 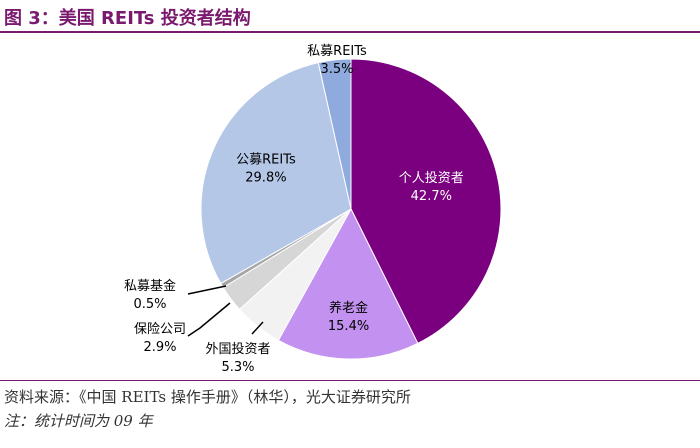 I want to click on slice-value-label: 3.5%, so click(x=336, y=69).